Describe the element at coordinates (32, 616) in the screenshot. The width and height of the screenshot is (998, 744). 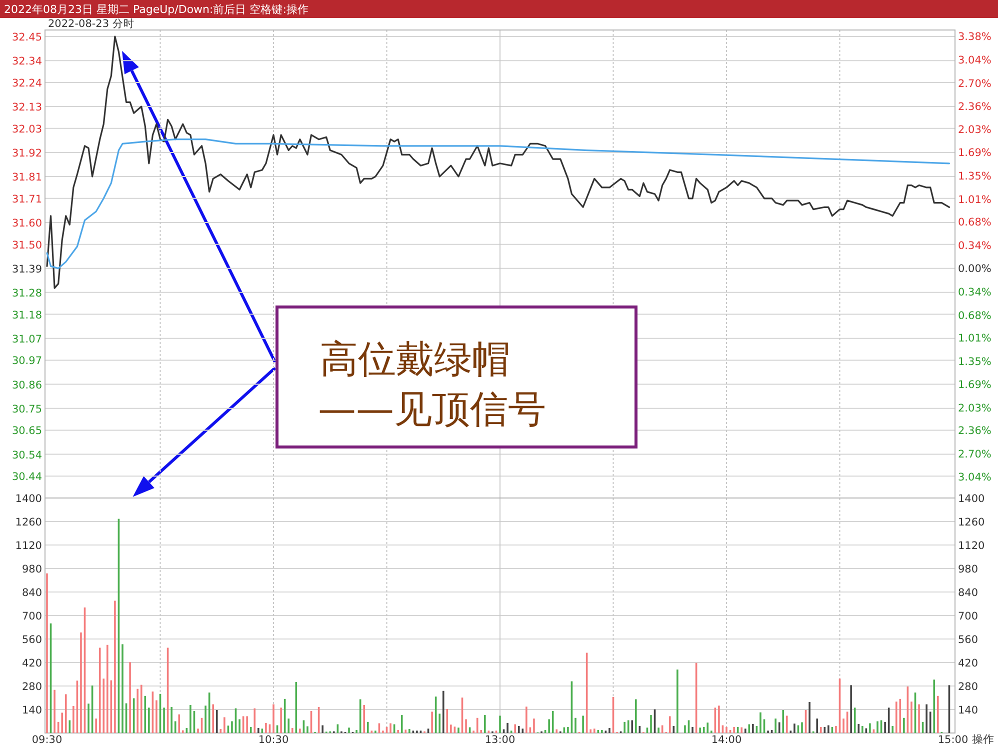
I see `y-tick-label: 700` at that location.